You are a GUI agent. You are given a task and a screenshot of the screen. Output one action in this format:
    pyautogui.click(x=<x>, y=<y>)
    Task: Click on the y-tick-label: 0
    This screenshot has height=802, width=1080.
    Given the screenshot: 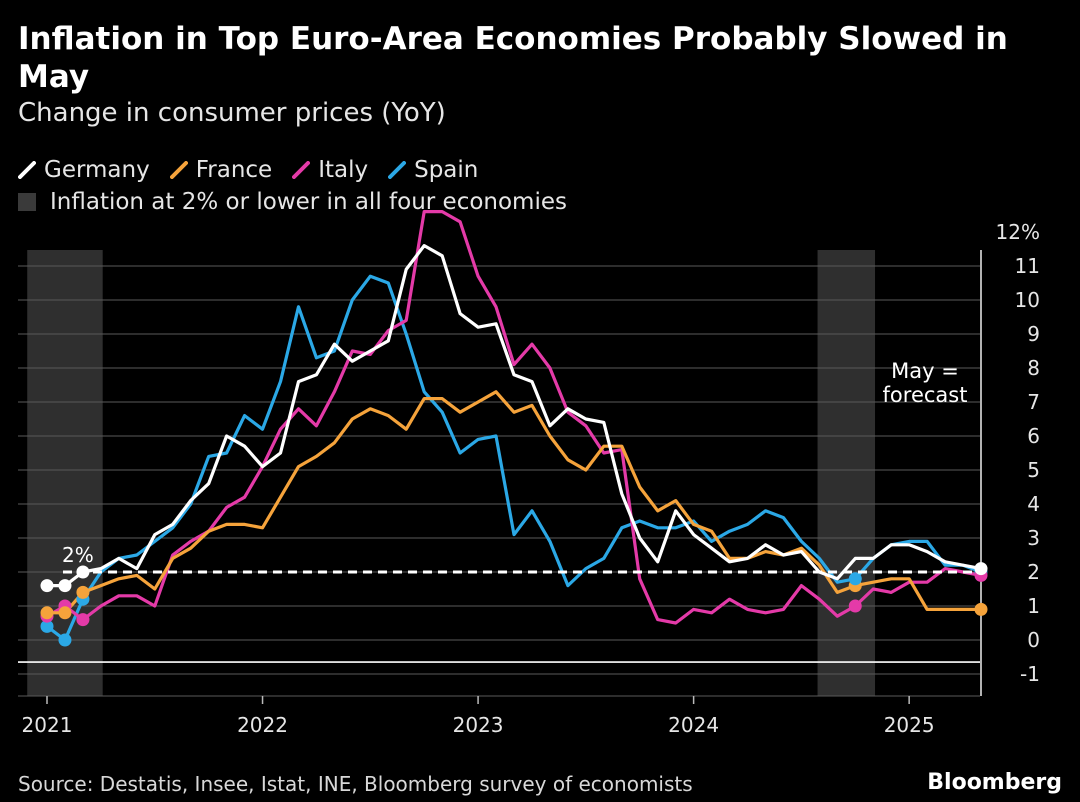 What is the action you would take?
    pyautogui.click(x=1033, y=640)
    